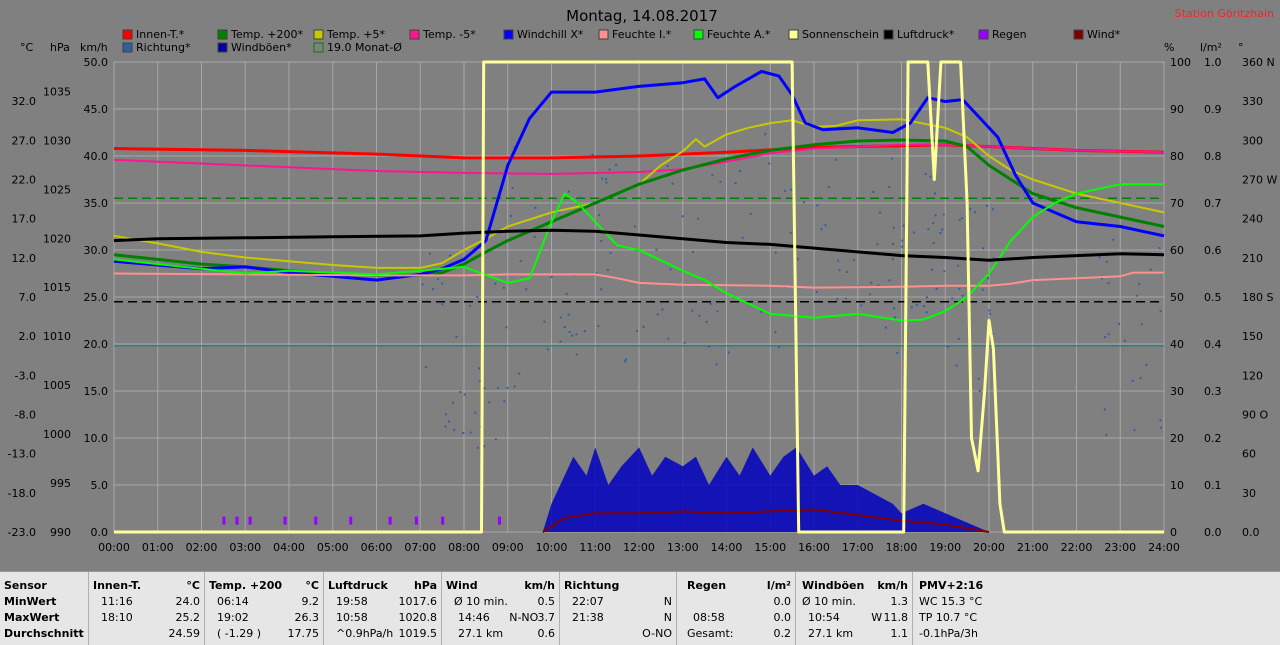 The image size is (1280, 645). What do you see at coordinates (160, 34) in the screenshot?
I see `legend-label: Innen-T.*` at bounding box center [160, 34].